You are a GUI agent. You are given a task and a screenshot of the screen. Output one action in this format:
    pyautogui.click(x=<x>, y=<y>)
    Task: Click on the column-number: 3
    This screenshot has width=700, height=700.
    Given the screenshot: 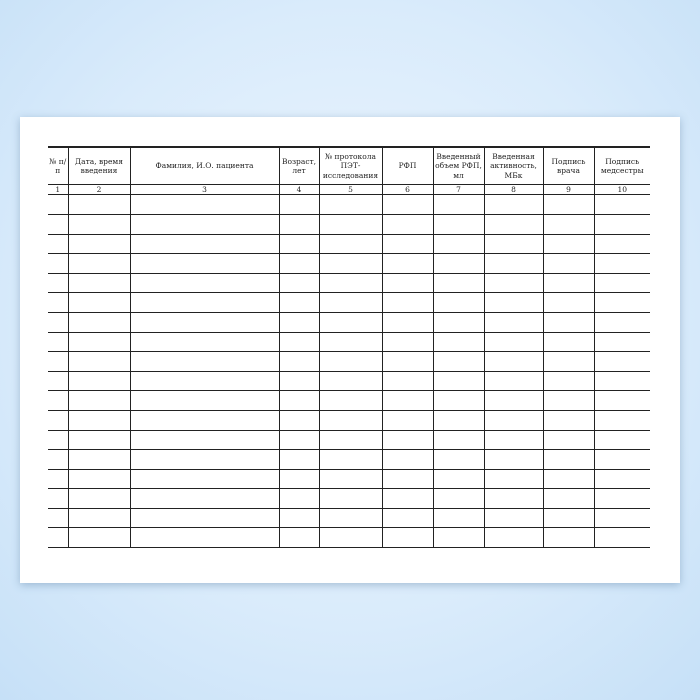 What is the action you would take?
    pyautogui.click(x=204, y=190)
    